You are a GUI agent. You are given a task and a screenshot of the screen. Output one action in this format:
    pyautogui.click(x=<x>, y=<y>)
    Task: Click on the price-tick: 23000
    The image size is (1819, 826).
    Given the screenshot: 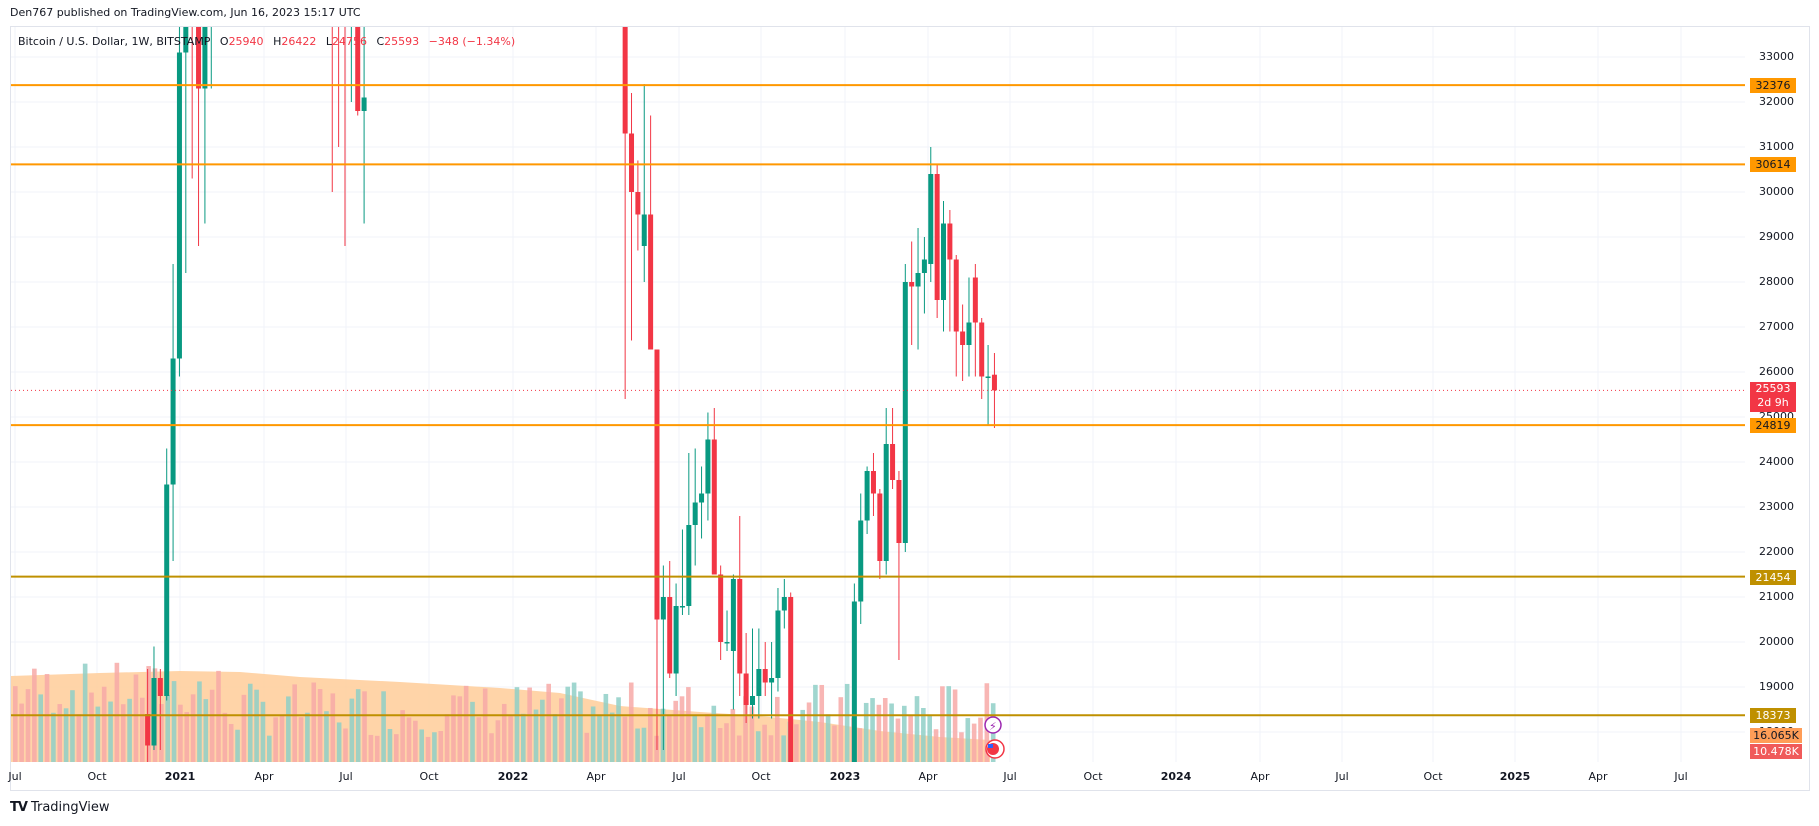 What is the action you would take?
    pyautogui.click(x=1776, y=506)
    